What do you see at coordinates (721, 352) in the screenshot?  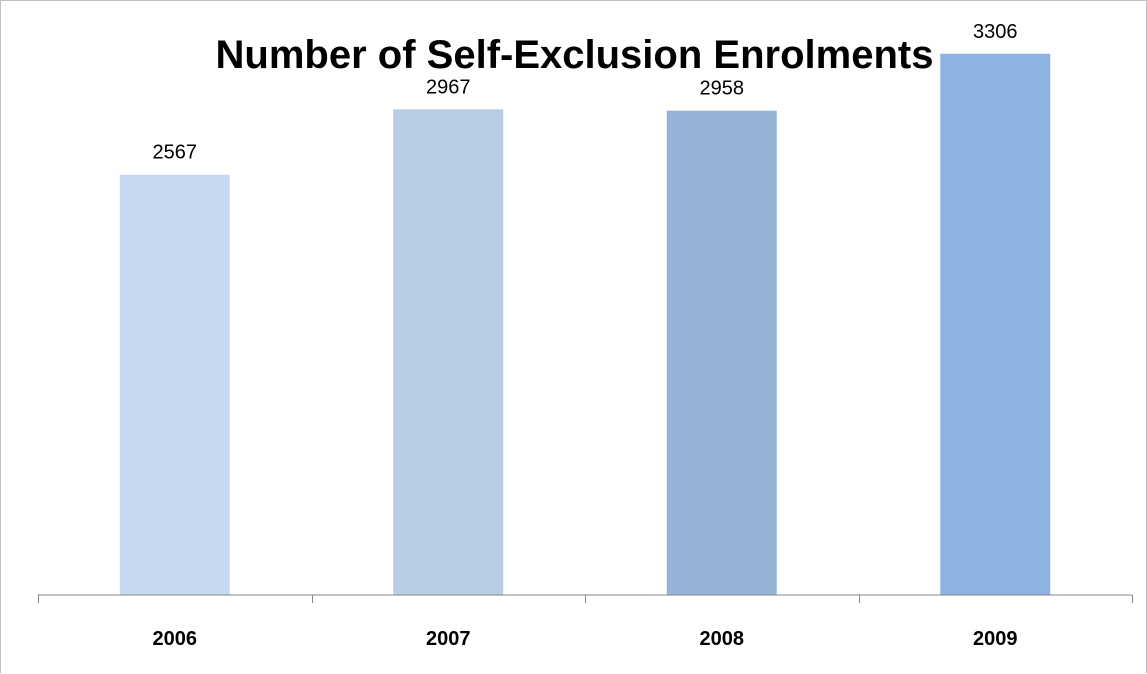 I see `bar-2008` at bounding box center [721, 352].